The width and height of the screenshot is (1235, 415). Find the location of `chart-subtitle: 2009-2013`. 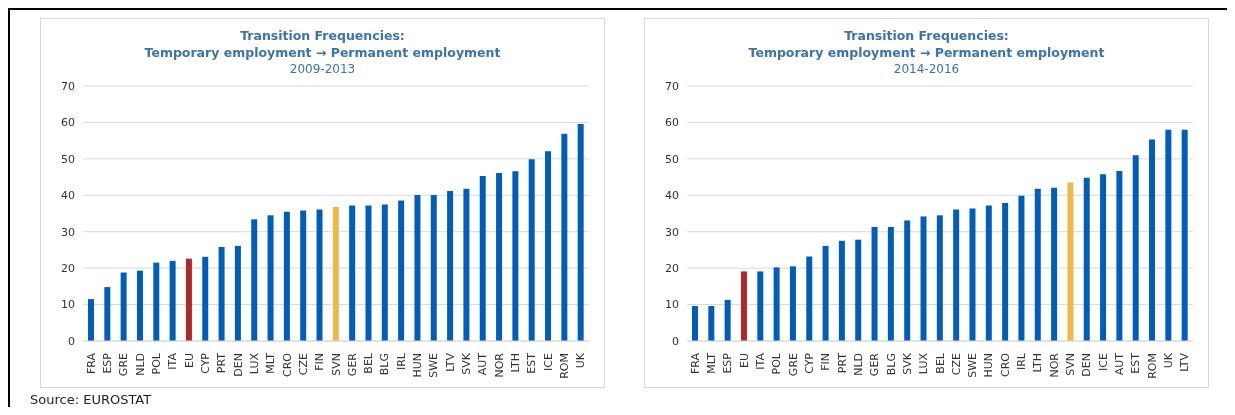

chart-subtitle: 2009-2013 is located at coordinates (322, 69).